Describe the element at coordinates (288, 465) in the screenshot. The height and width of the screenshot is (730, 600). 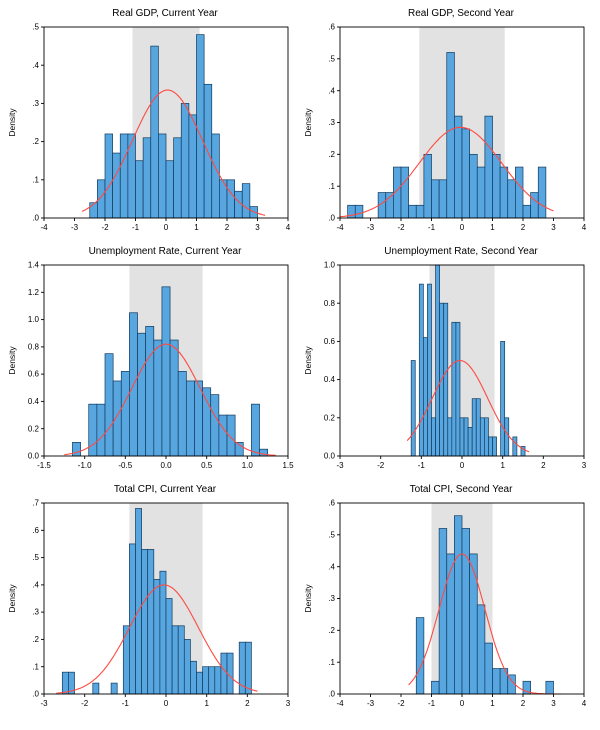
I see `x-tick-label: 1.5` at that location.